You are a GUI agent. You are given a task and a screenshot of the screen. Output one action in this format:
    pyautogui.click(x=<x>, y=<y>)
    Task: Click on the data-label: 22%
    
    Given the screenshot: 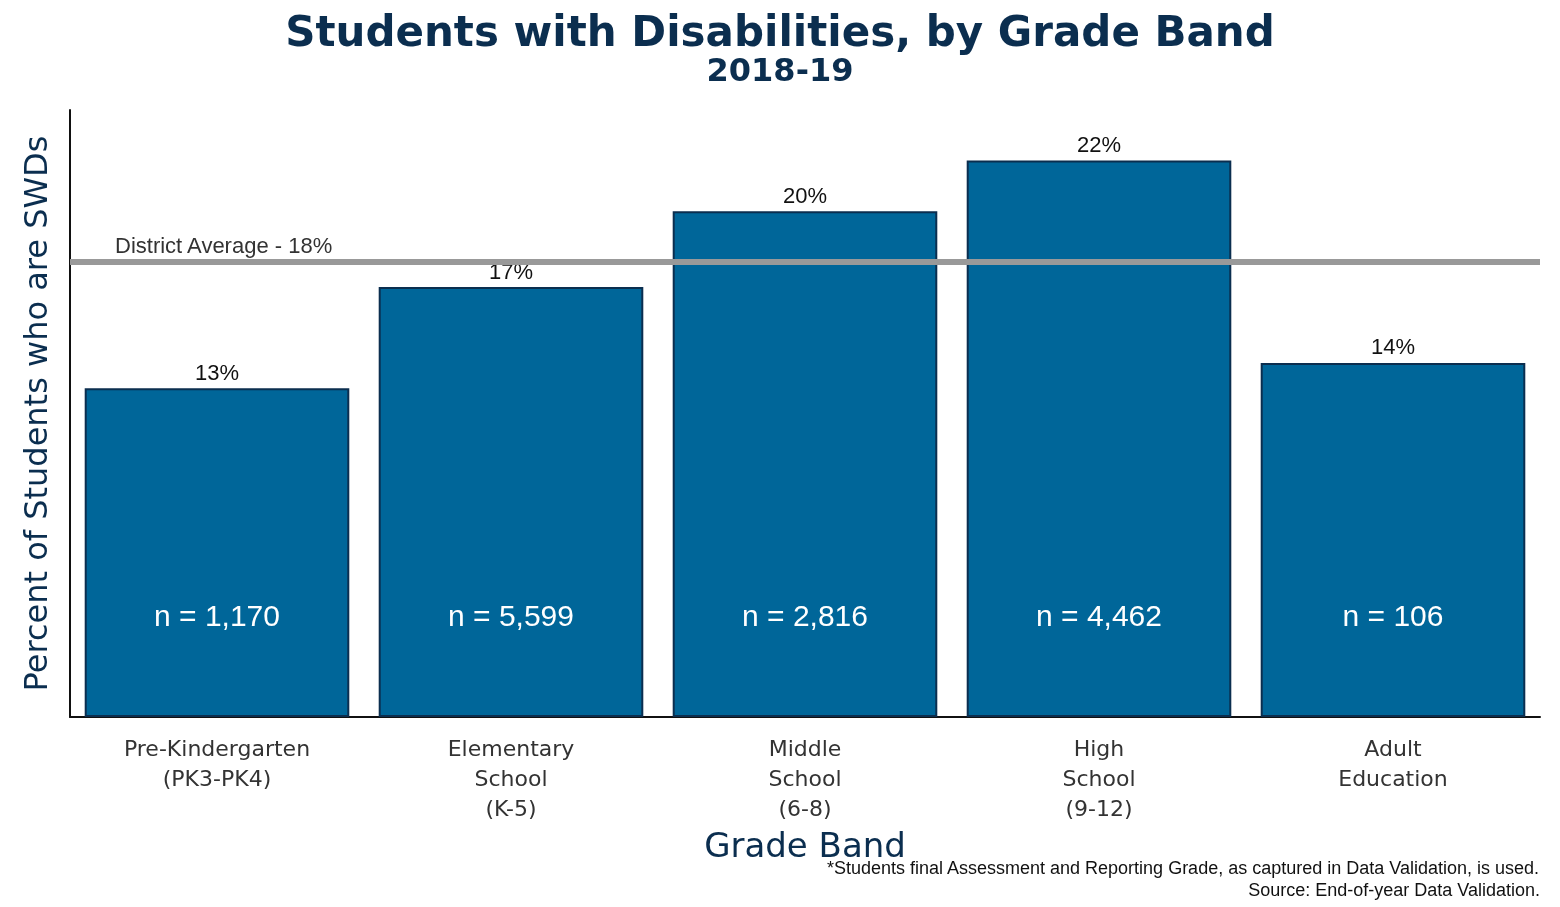 What is the action you would take?
    pyautogui.click(x=1099, y=145)
    